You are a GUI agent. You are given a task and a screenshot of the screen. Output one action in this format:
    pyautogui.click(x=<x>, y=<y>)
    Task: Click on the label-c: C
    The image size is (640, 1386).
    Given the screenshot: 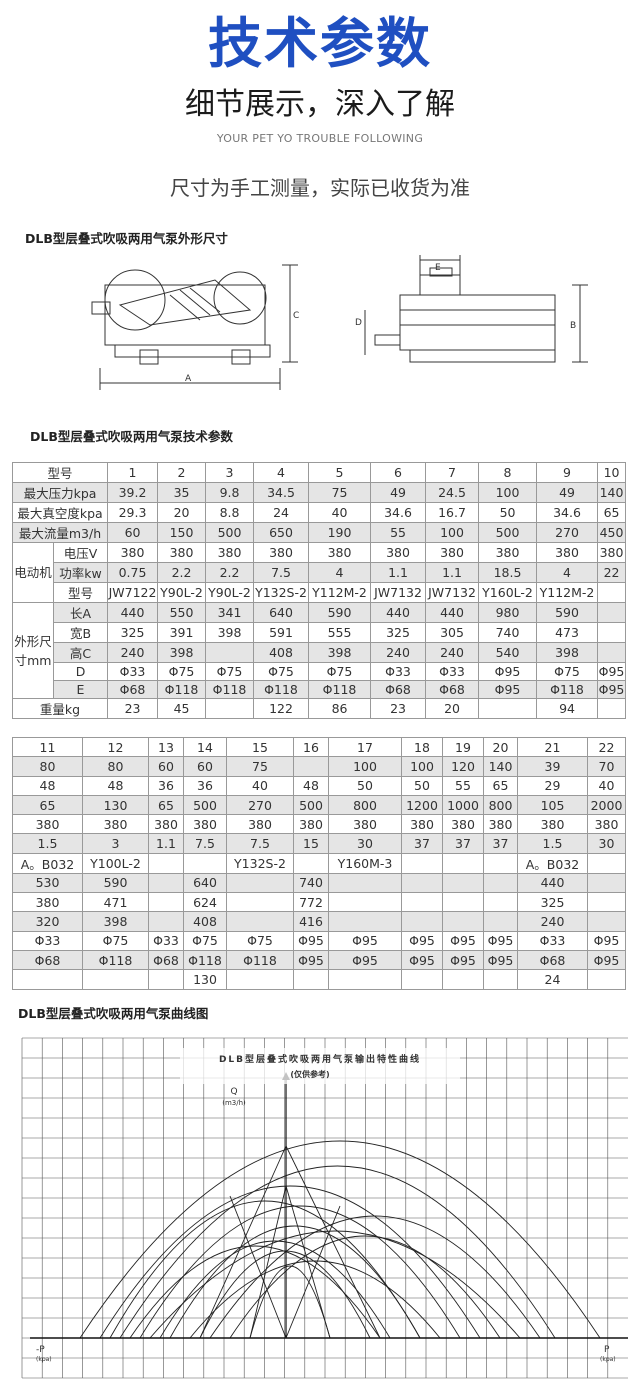 What is the action you would take?
    pyautogui.click(x=296, y=316)
    